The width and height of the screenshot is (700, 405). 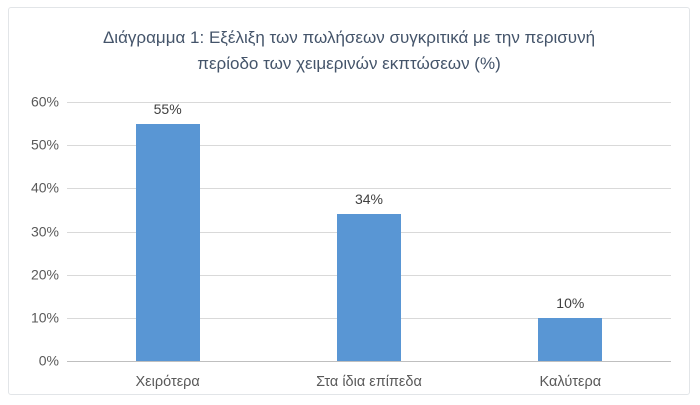 I want to click on y-tick-label: 20%, so click(x=44, y=274).